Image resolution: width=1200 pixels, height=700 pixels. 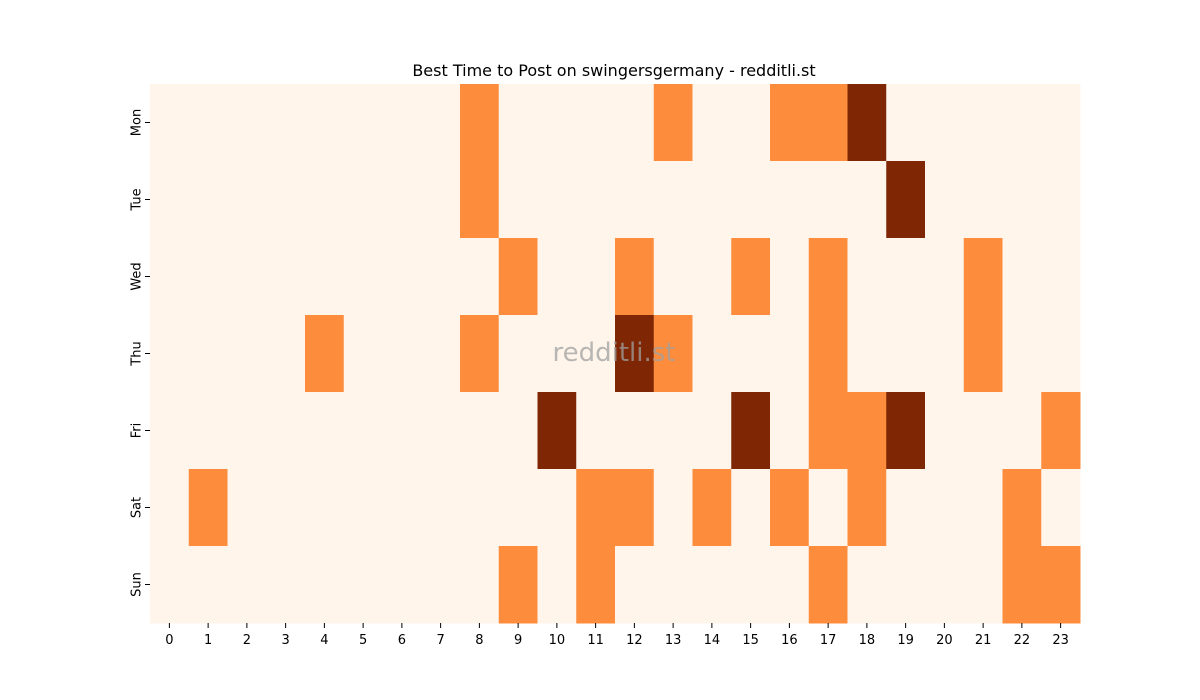 I want to click on y-tick-label: Wed, so click(x=137, y=276).